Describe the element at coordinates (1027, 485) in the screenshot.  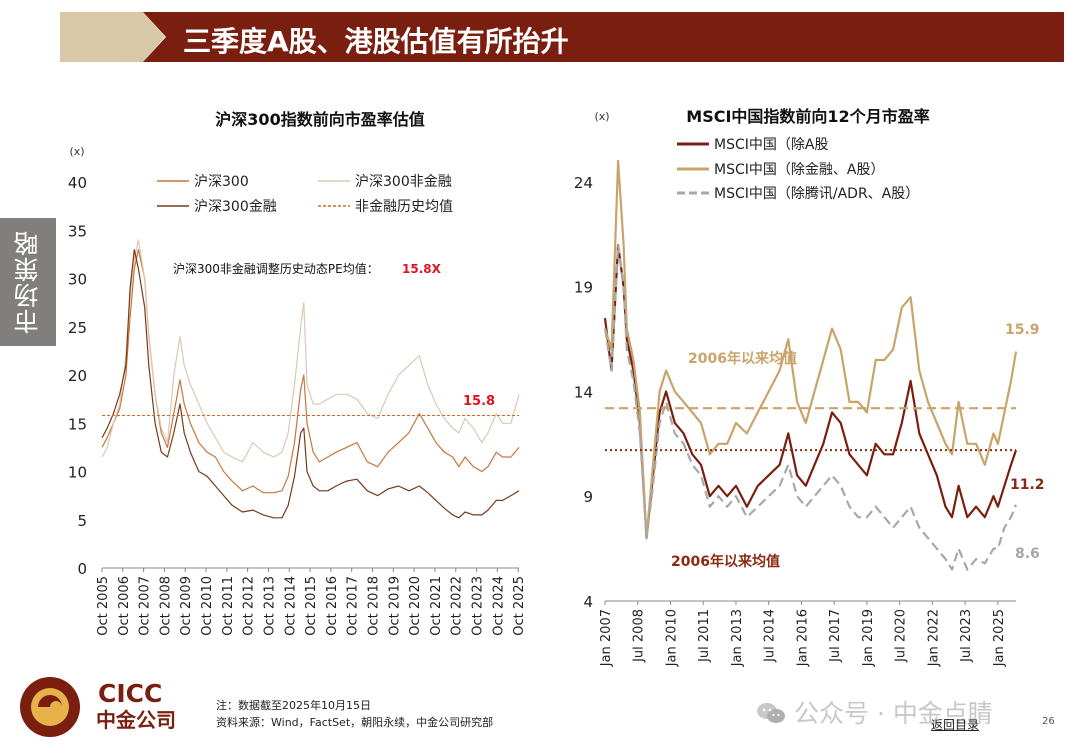
I see `end-value-label: 11.2` at that location.